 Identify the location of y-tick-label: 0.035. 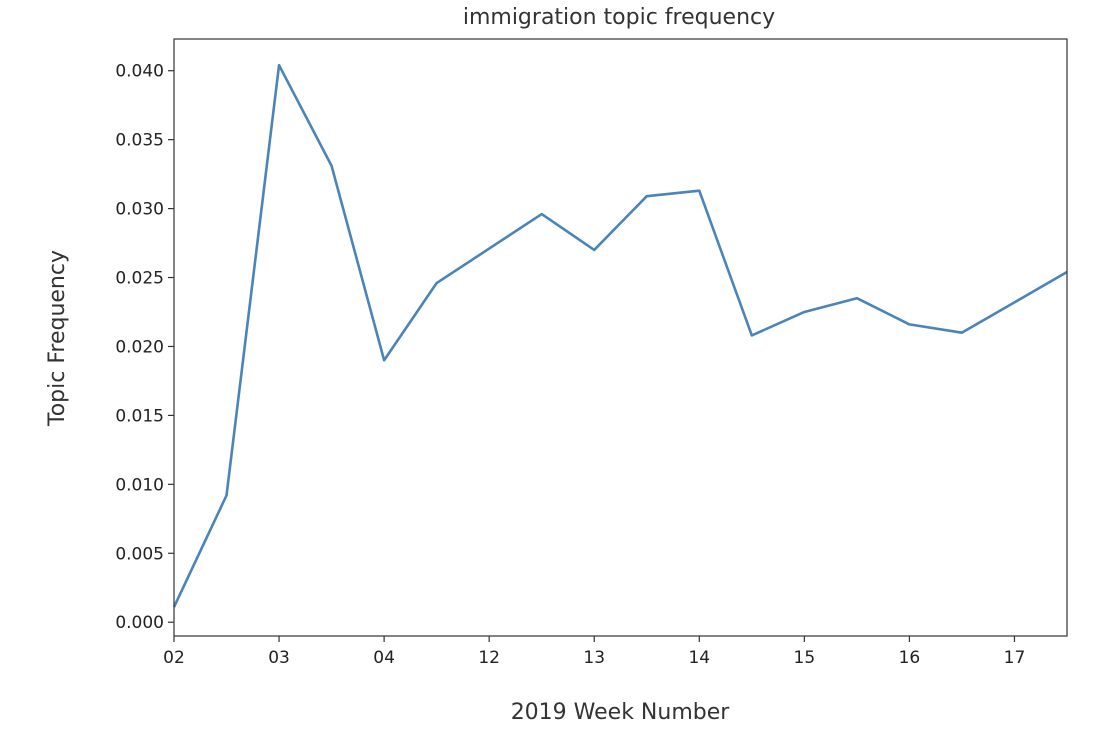
(139, 141).